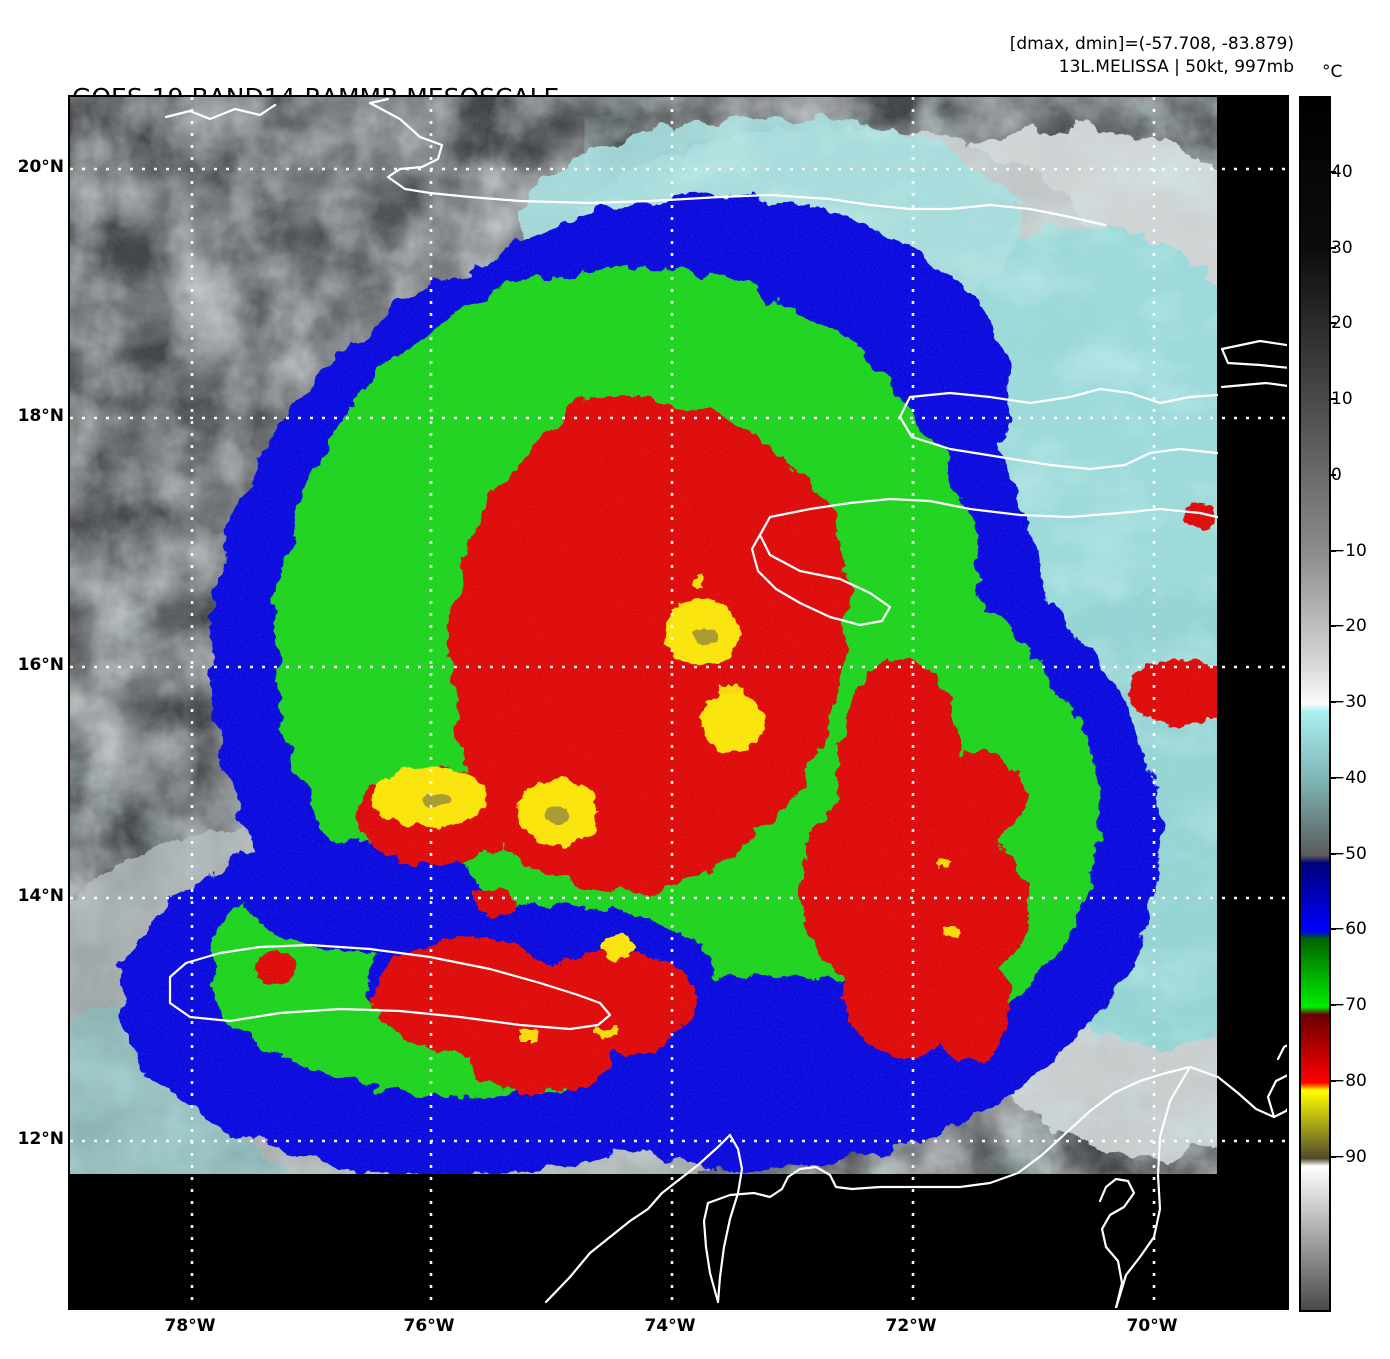  I want to click on colorbar-tick-minus40: −40, so click(1349, 777).